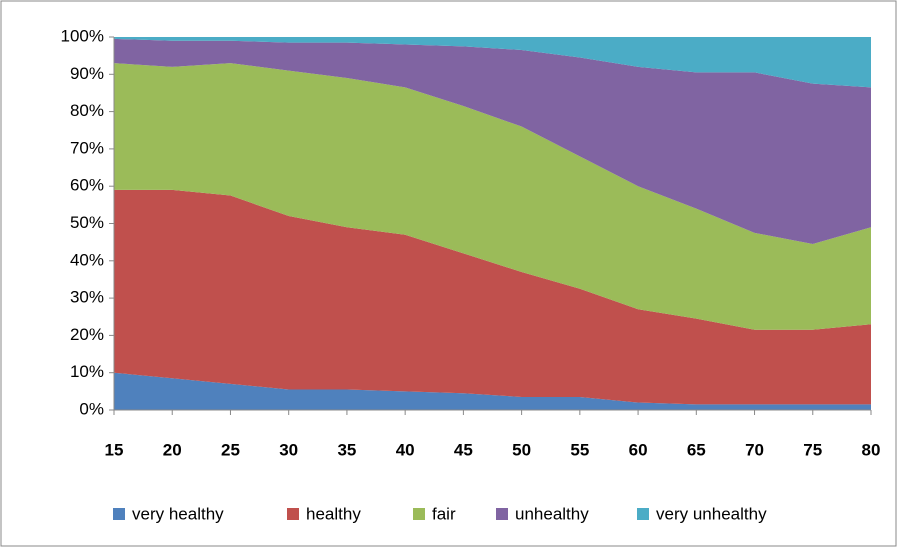 This screenshot has width=897, height=547. I want to click on y-tick-label: 90%, so click(87, 73).